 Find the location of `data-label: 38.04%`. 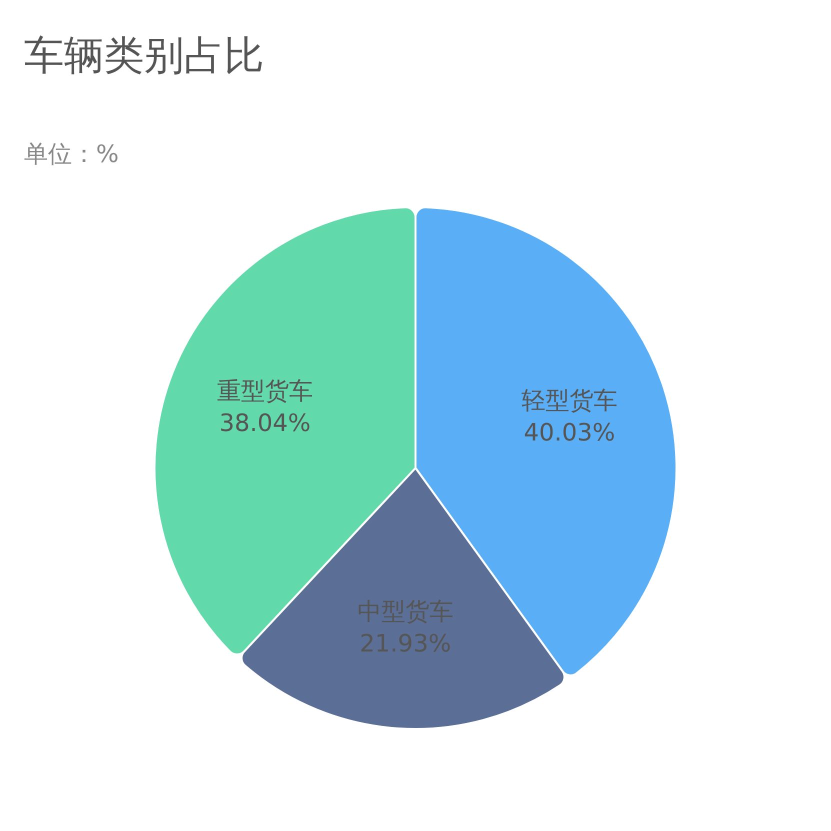

data-label: 38.04% is located at coordinates (265, 422).